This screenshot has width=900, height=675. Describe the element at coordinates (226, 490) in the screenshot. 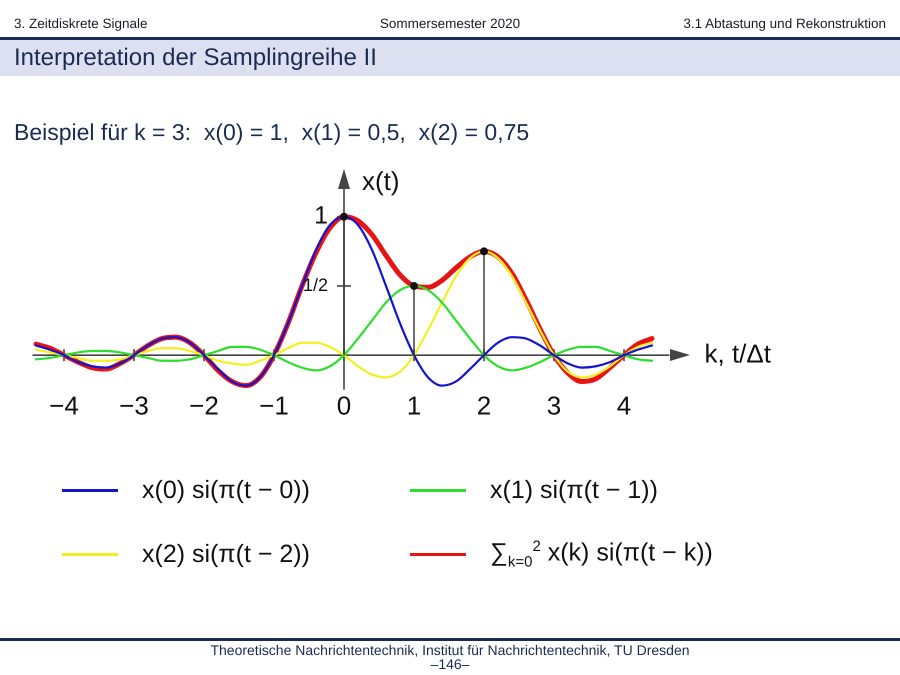

I see `legend-label: x(0) si(π(t − 0))` at that location.